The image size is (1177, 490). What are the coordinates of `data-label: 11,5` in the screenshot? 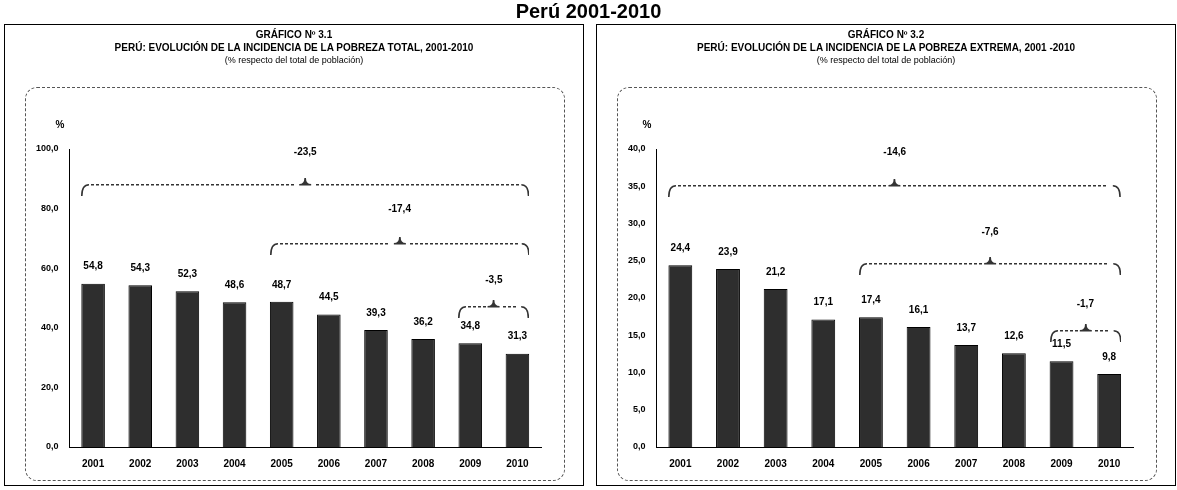 It's located at (1062, 344).